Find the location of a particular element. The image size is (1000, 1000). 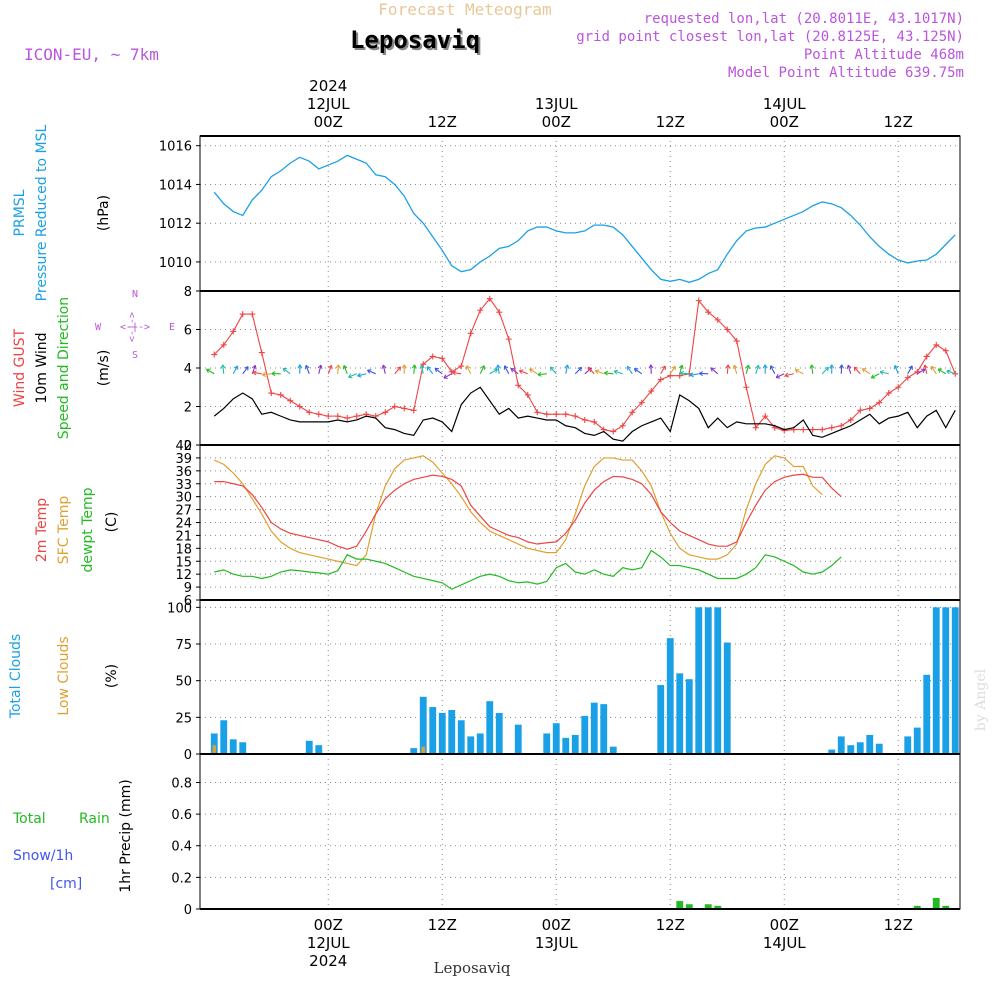

top-time-hour: 12Z is located at coordinates (670, 122).